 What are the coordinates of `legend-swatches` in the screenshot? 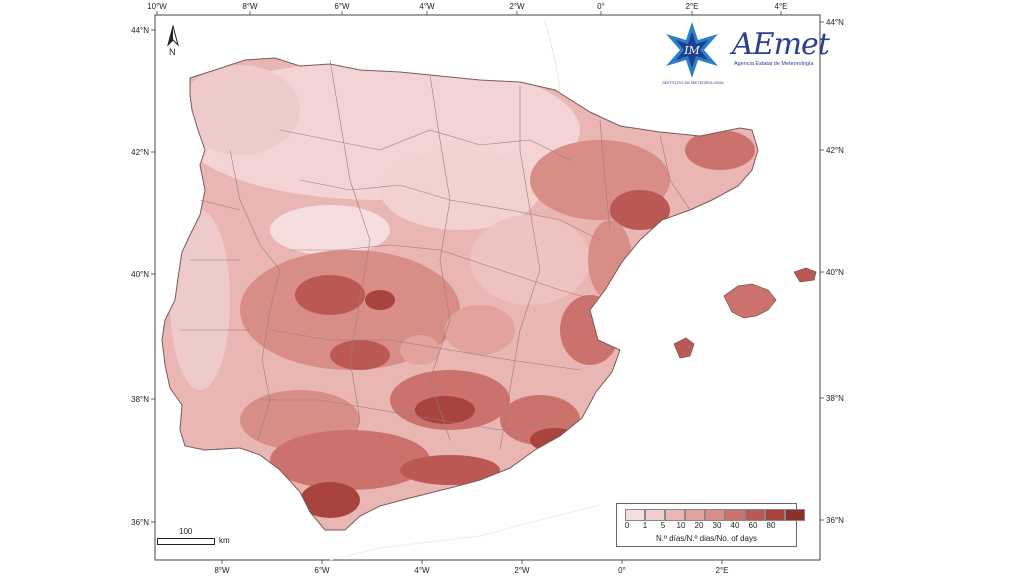 It's located at (715, 515).